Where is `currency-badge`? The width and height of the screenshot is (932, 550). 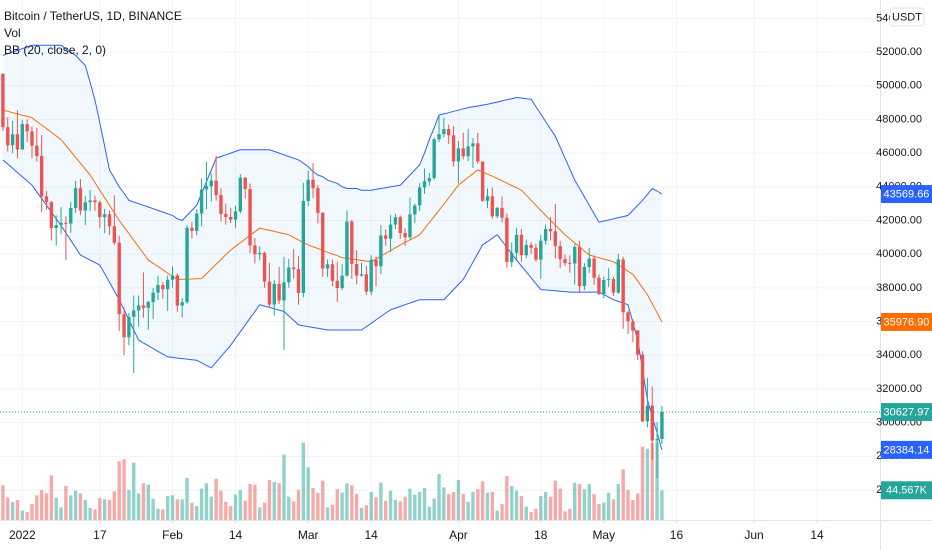
currency-badge is located at coordinates (907, 17).